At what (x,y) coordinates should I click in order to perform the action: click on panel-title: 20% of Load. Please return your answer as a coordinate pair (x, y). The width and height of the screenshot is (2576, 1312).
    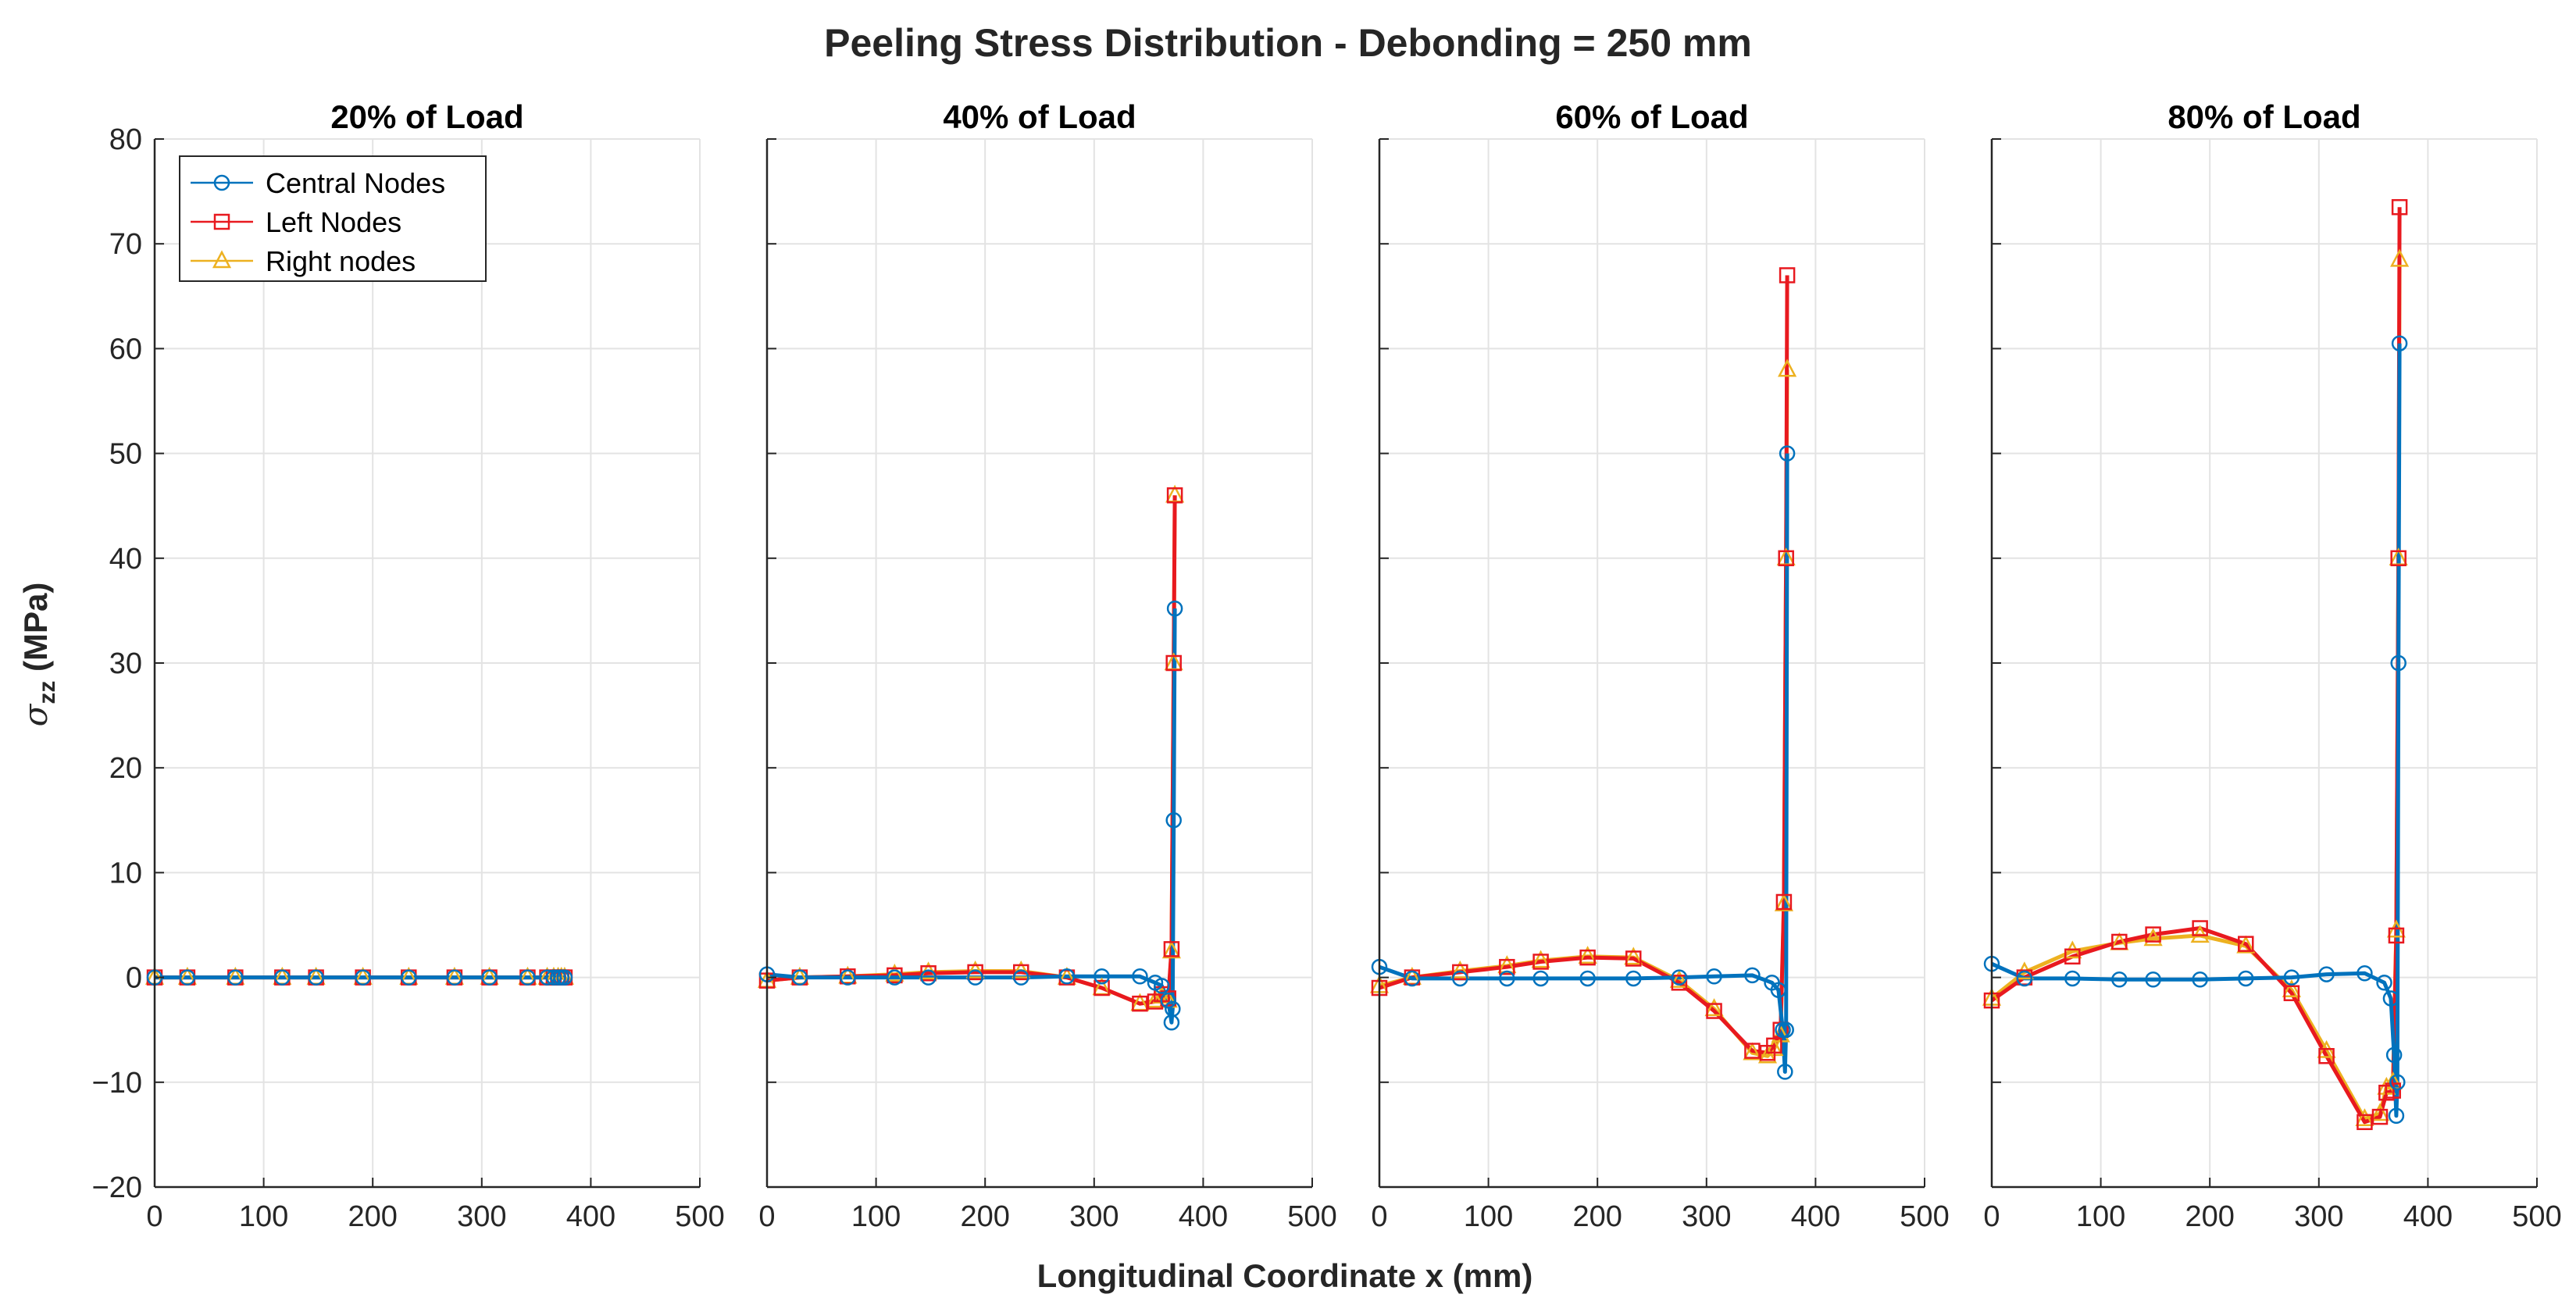
    Looking at the image, I should click on (426, 117).